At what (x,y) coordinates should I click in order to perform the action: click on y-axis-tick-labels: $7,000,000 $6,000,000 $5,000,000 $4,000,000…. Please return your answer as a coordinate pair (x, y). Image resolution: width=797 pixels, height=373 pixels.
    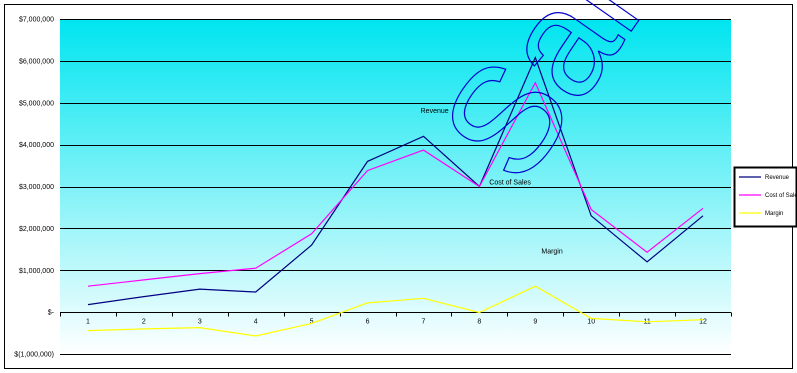
    Looking at the image, I should click on (34, 188).